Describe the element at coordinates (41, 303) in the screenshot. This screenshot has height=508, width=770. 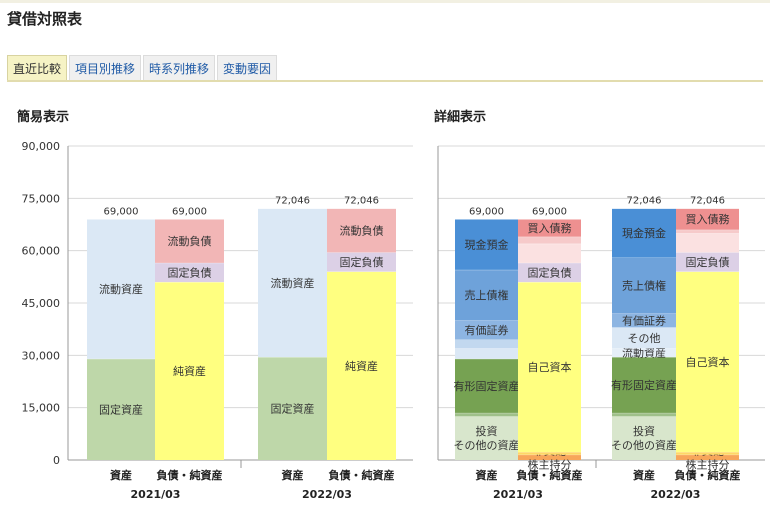
I see `y-tick-label: 45,000` at that location.